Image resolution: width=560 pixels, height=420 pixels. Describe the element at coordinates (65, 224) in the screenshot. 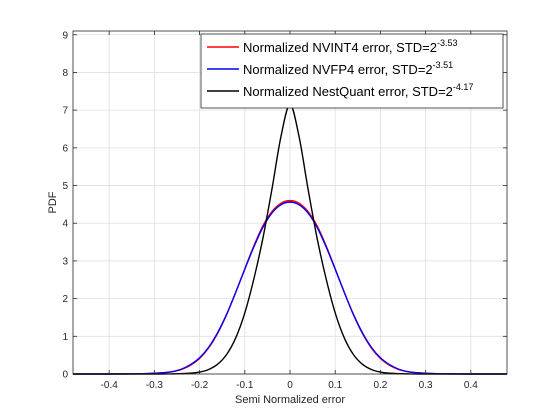

I see `y-tick-label: 4` at that location.